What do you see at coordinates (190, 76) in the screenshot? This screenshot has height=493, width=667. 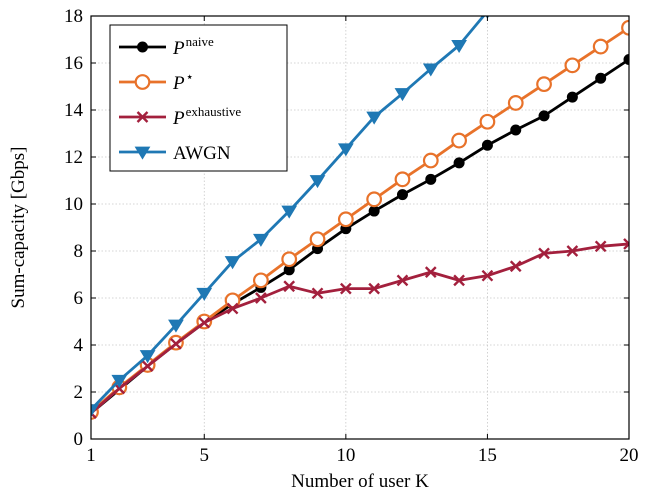 I see `legend-label-superscript: ⋆` at bounding box center [190, 76].